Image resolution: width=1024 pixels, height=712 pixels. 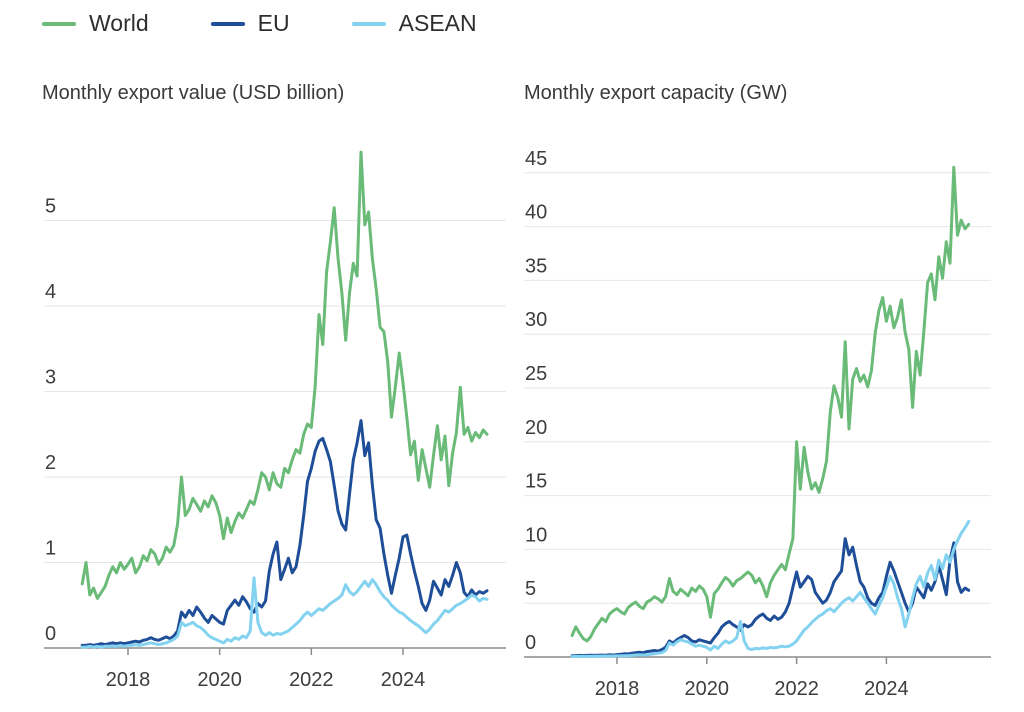 What do you see at coordinates (536, 266) in the screenshot?
I see `y-tick-label: 35` at bounding box center [536, 266].